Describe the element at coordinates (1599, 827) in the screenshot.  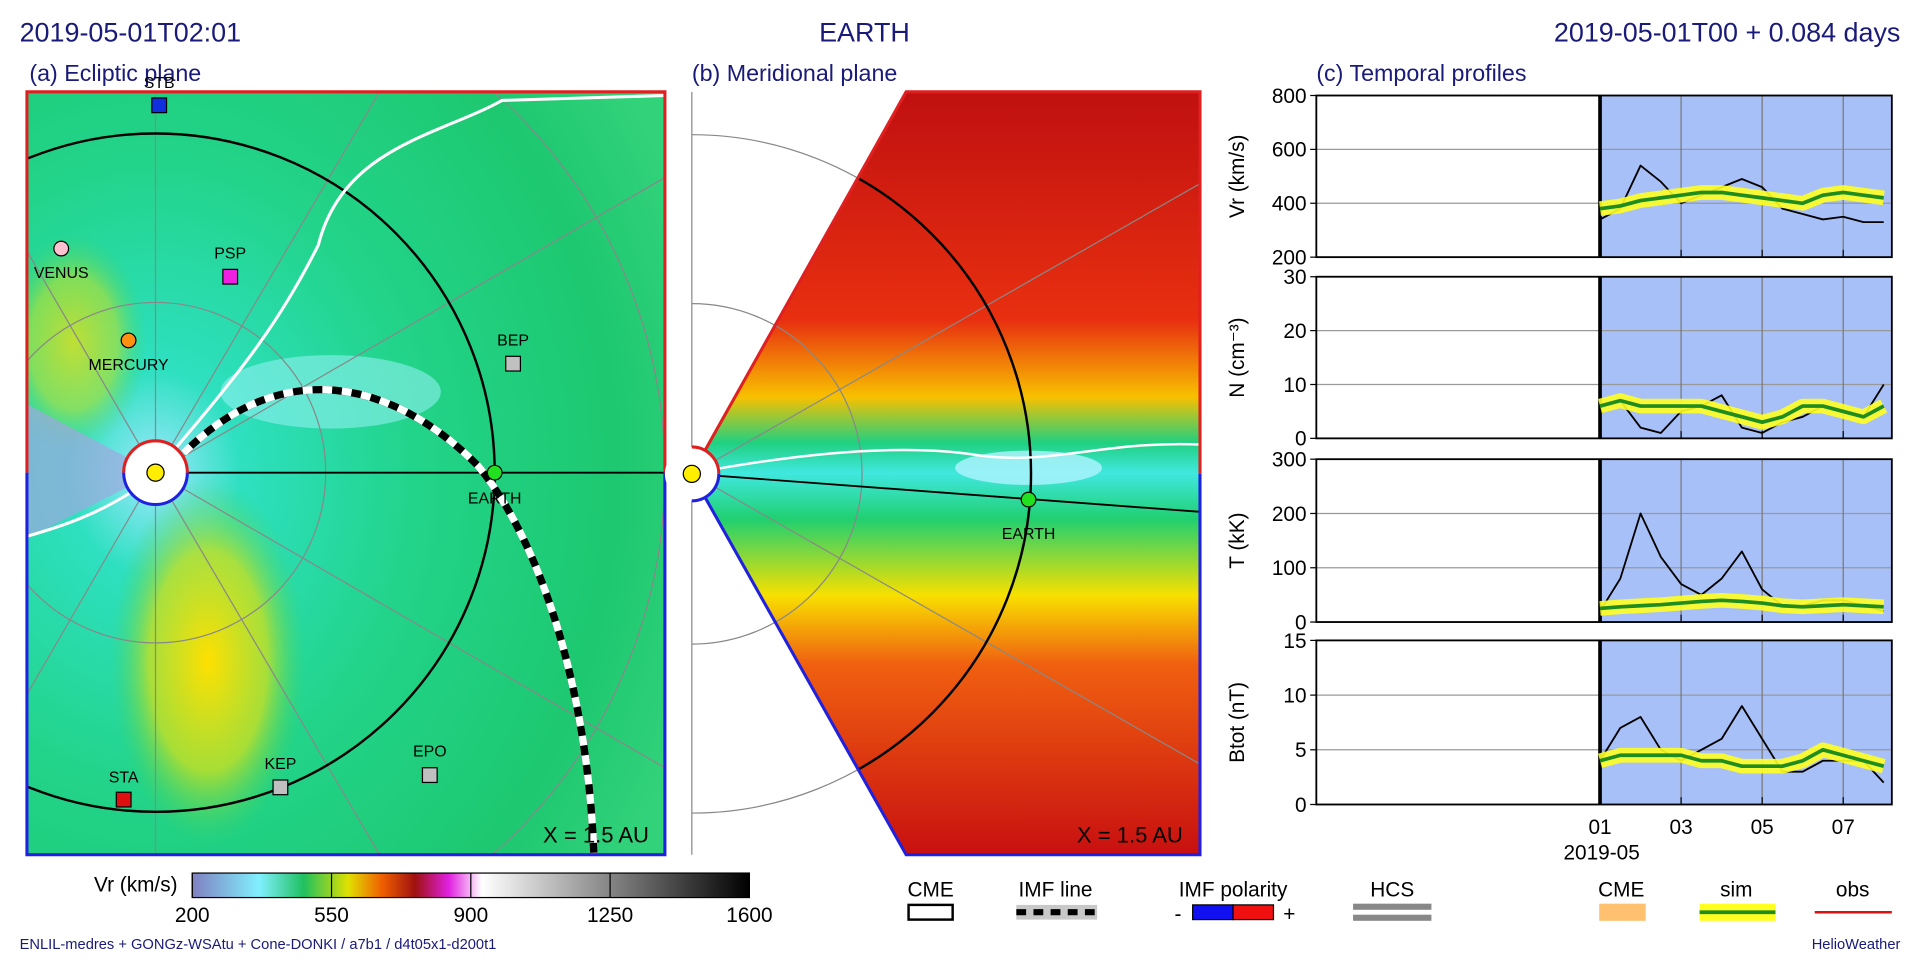
I see `x-tick-label: 01` at that location.